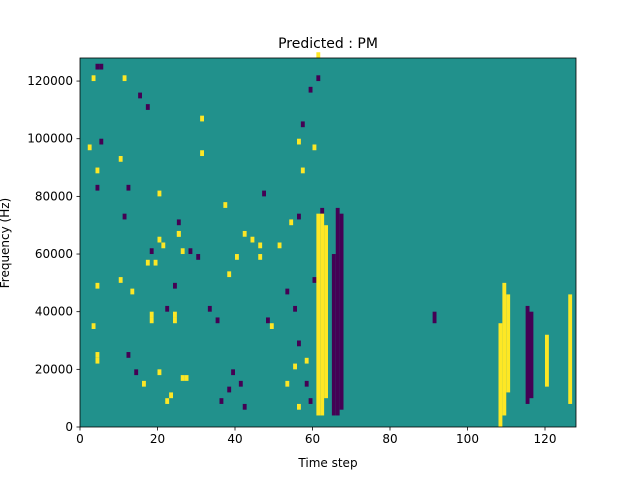 This screenshot has height=484, width=640. Describe the element at coordinates (6, 243) in the screenshot. I see `y-axis-label: Frequency (Hz)` at that location.